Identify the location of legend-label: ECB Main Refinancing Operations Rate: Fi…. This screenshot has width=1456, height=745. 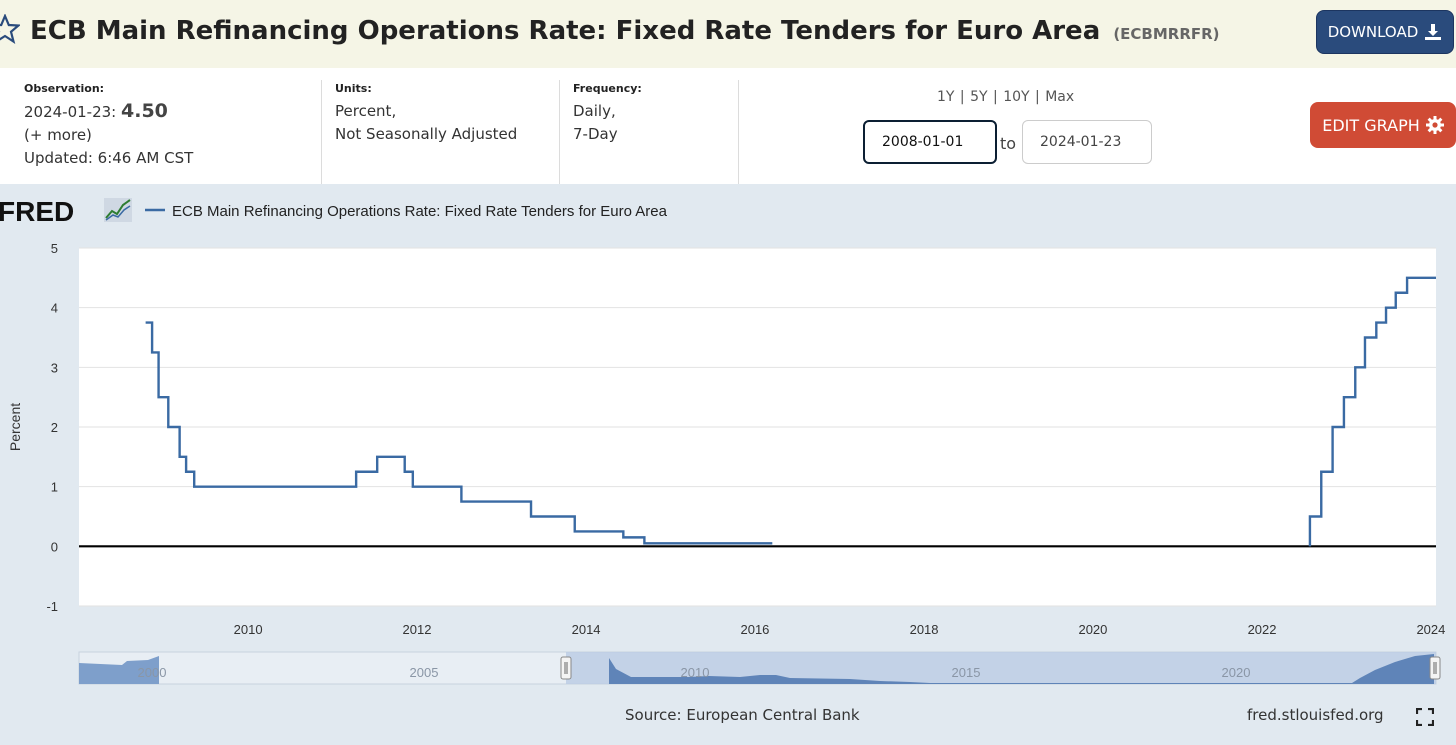
(420, 211).